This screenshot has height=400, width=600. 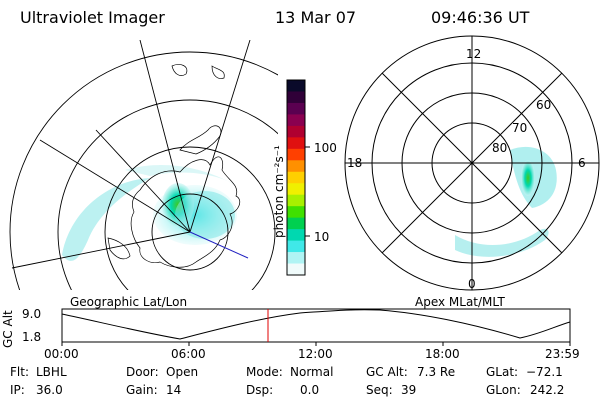 I want to click on seq-label: Seq:, so click(x=379, y=390).